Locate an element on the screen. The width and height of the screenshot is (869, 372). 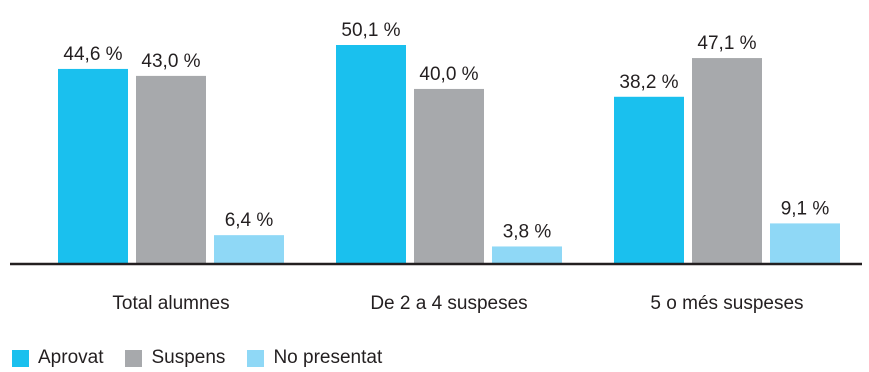
bar-suspens-de-2-a-4-suspeses is located at coordinates (449, 176).